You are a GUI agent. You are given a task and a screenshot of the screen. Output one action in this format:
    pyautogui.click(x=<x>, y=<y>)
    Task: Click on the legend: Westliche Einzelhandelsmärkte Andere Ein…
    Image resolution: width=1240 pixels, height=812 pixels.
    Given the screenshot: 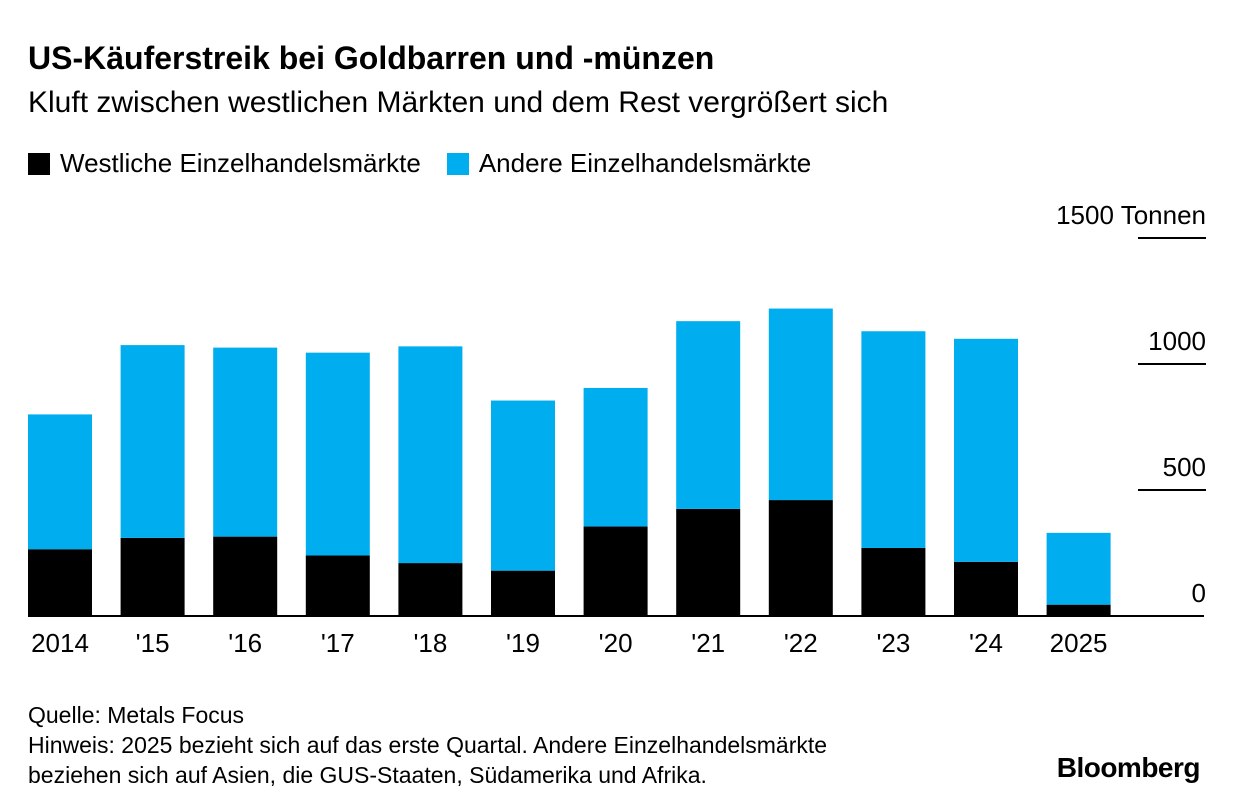 What is the action you would take?
    pyautogui.click(x=432, y=163)
    